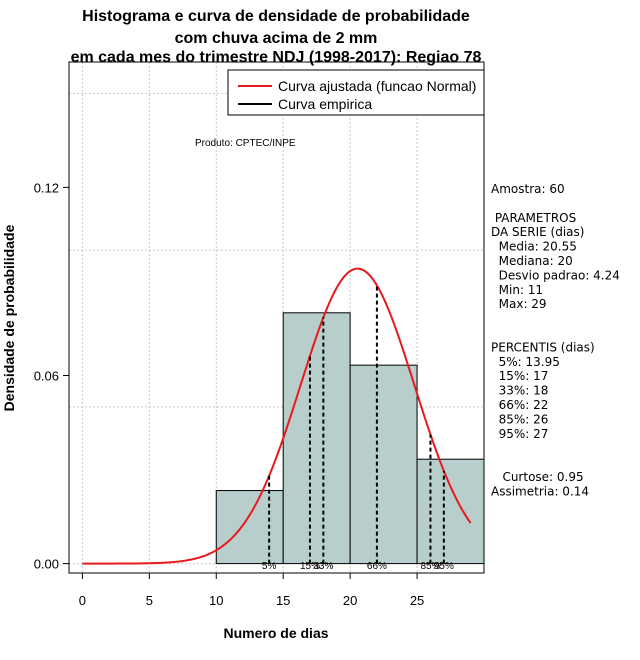  What do you see at coordinates (519, 434) in the screenshot?
I see `side-stat-line: 95%: 27` at bounding box center [519, 434].